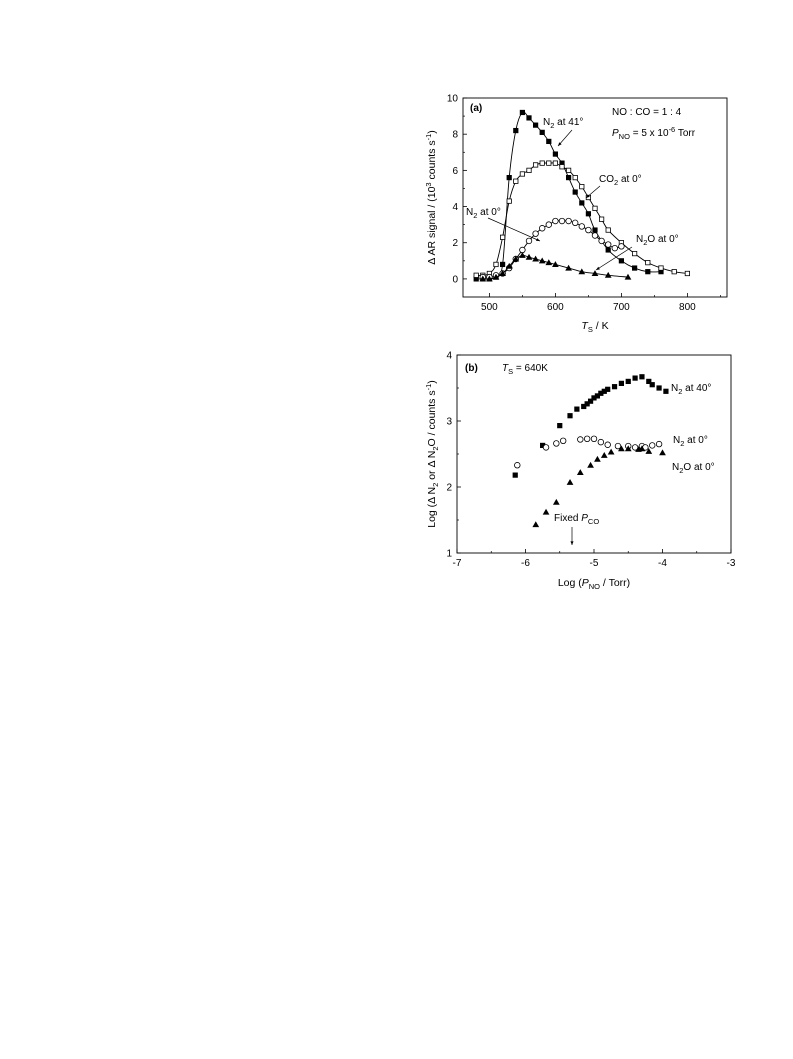 This screenshot has height=1059, width=793. What do you see at coordinates (576, 519) in the screenshot?
I see `fixed-pco-note: Fixed PCO` at bounding box center [576, 519].